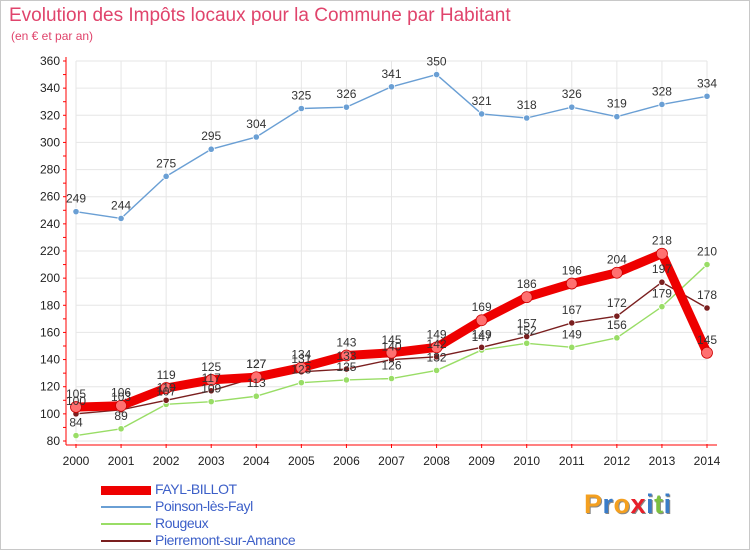  What do you see at coordinates (481, 461) in the screenshot?
I see `x-tick-label: 2009` at bounding box center [481, 461].